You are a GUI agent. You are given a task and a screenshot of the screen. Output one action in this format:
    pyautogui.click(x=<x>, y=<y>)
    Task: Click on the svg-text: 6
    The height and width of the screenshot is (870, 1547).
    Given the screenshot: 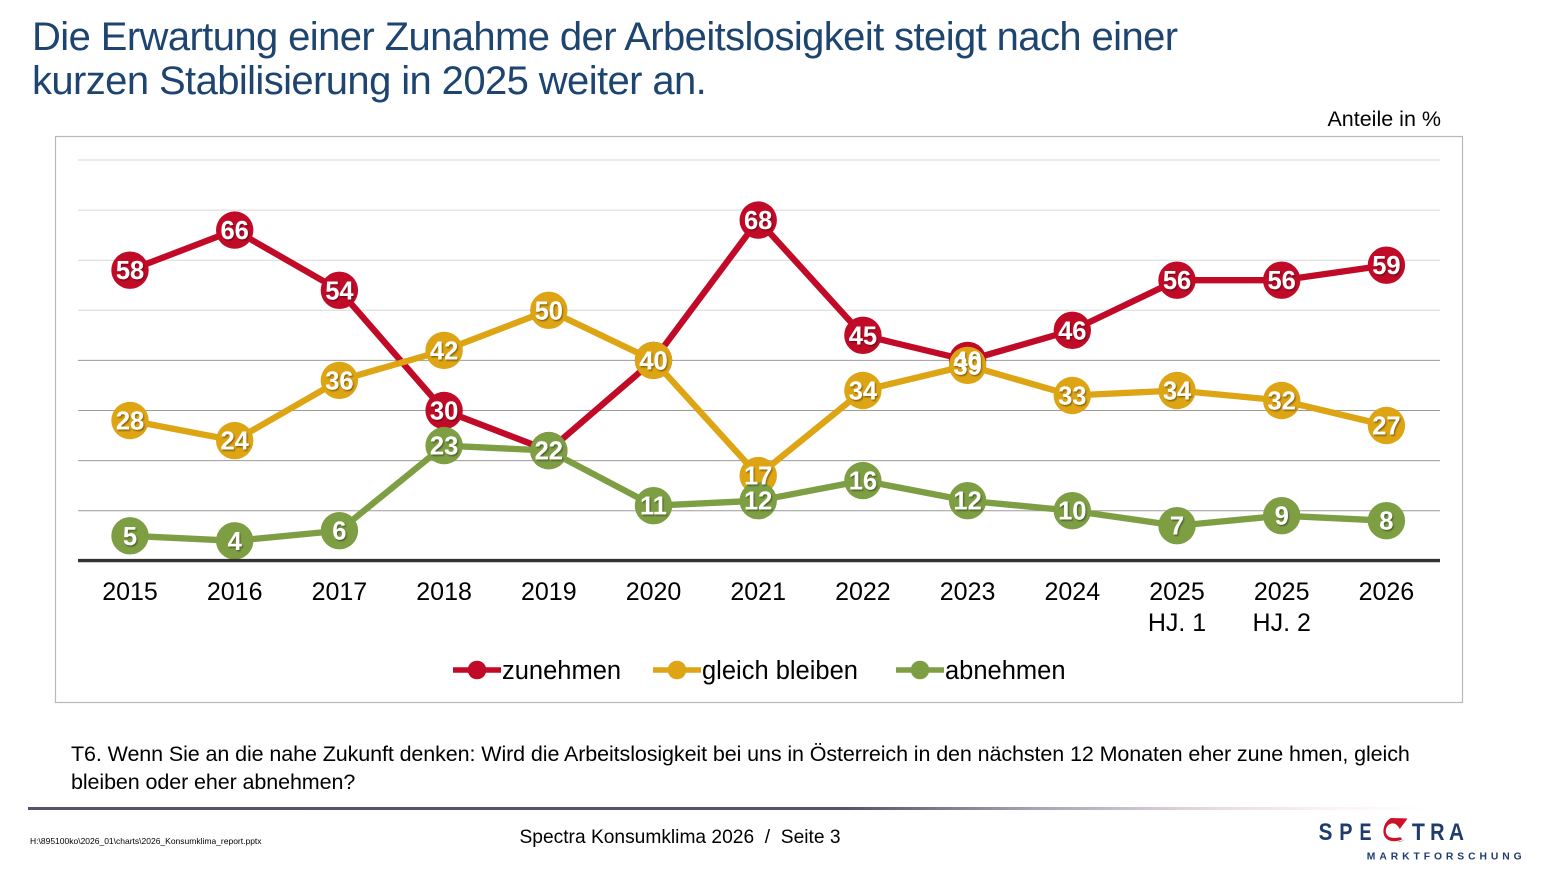 What is the action you would take?
    pyautogui.click(x=339, y=532)
    